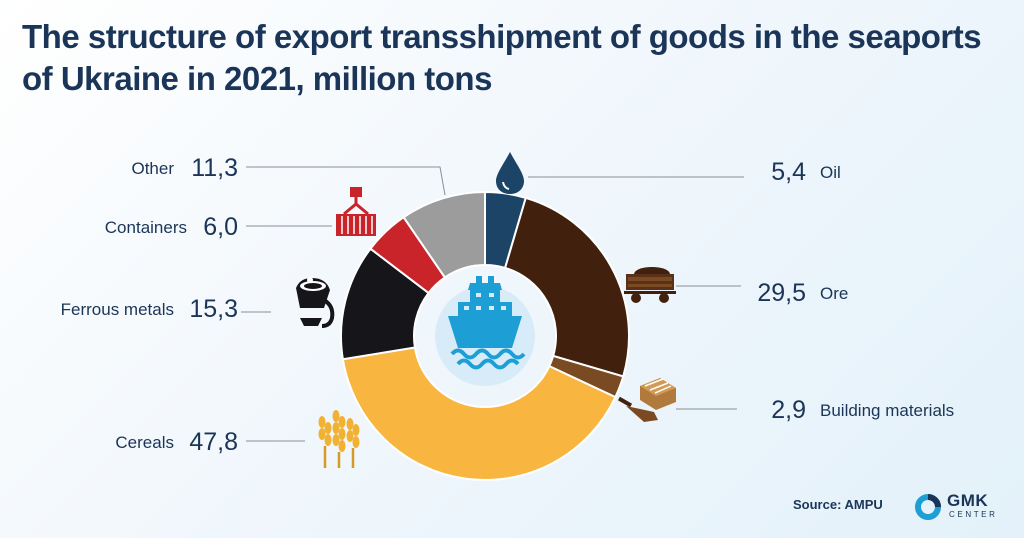  What do you see at coordinates (257, 78) in the screenshot?
I see `chart-title-line2: of Ukraine in 2021, million tons` at bounding box center [257, 78].